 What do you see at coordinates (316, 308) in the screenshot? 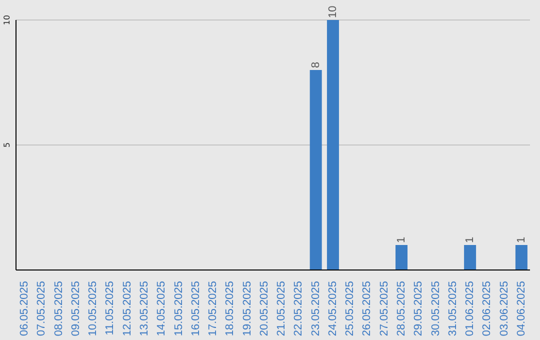
I see `x-tick-label: 23.05.2025` at bounding box center [316, 308].